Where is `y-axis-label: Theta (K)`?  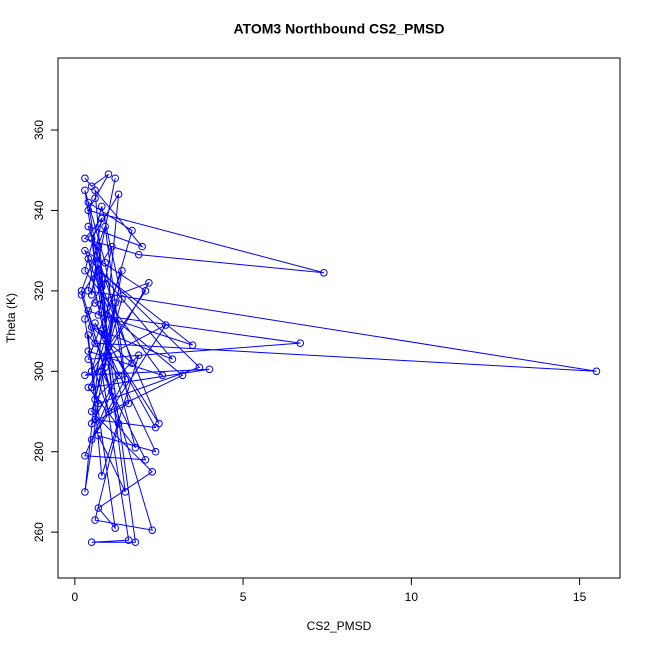
y-axis-label: Theta (K) is located at coordinates (11, 318).